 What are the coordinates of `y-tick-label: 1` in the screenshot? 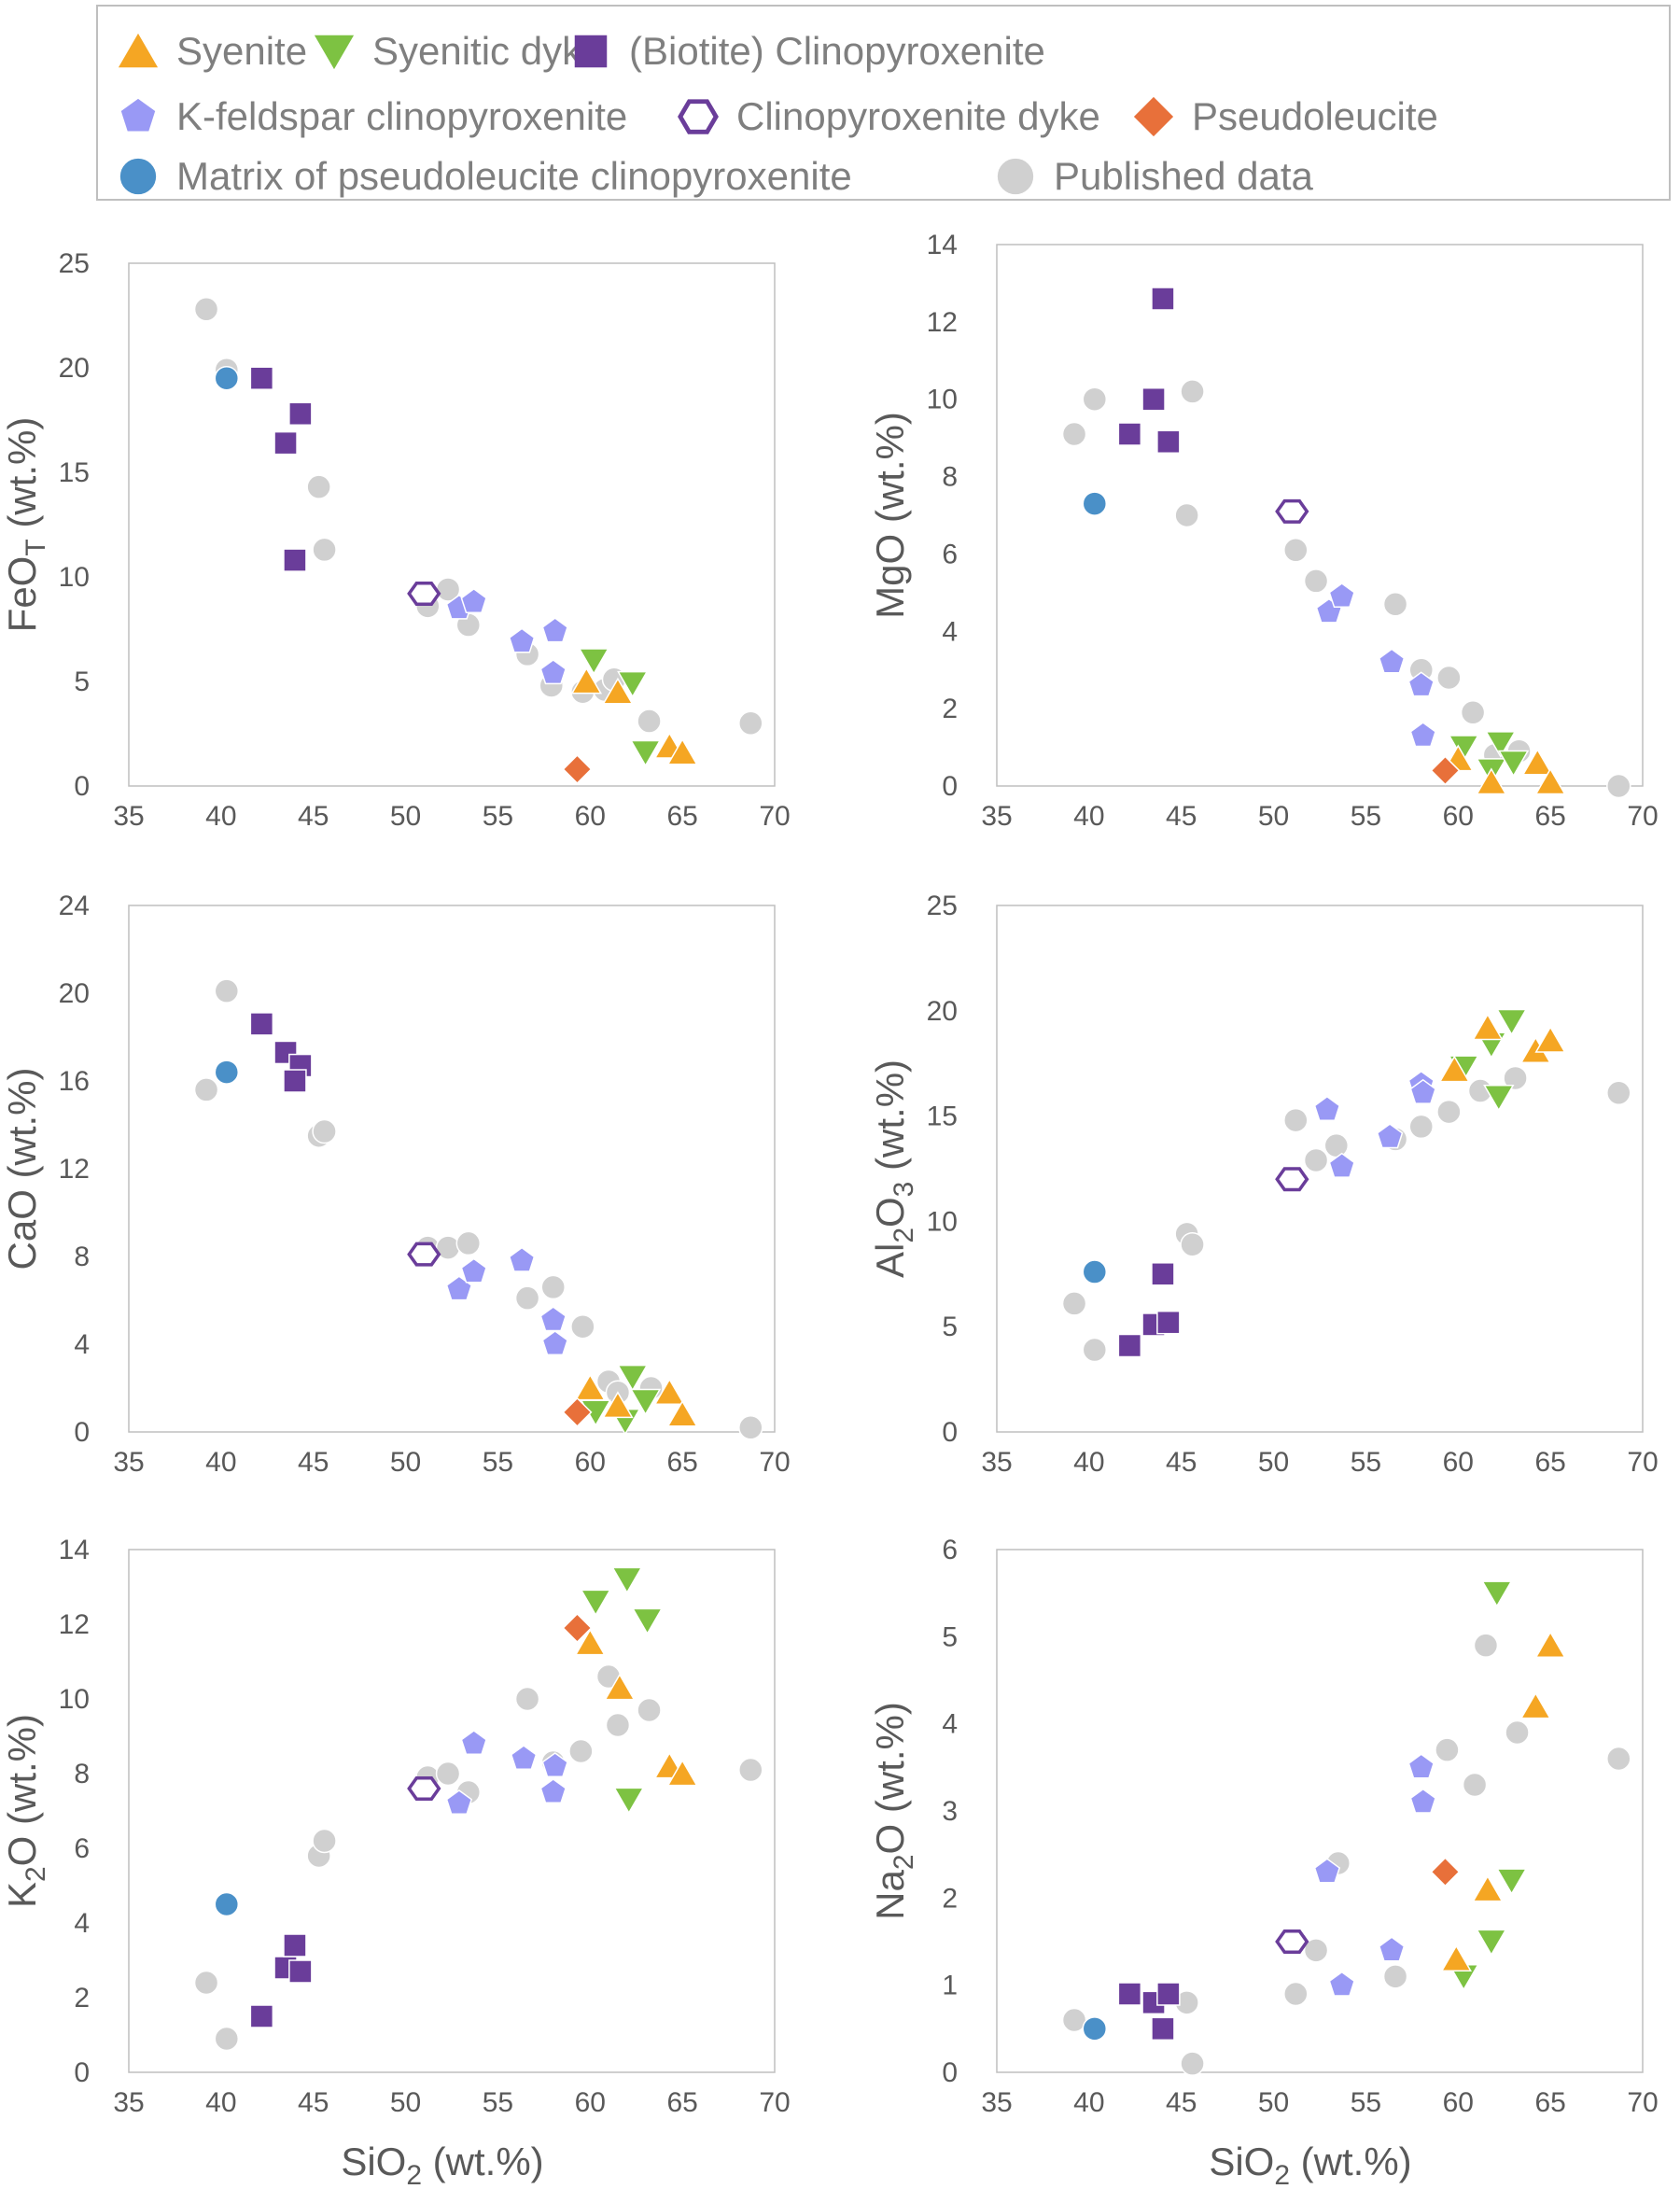 It's located at (950, 1986).